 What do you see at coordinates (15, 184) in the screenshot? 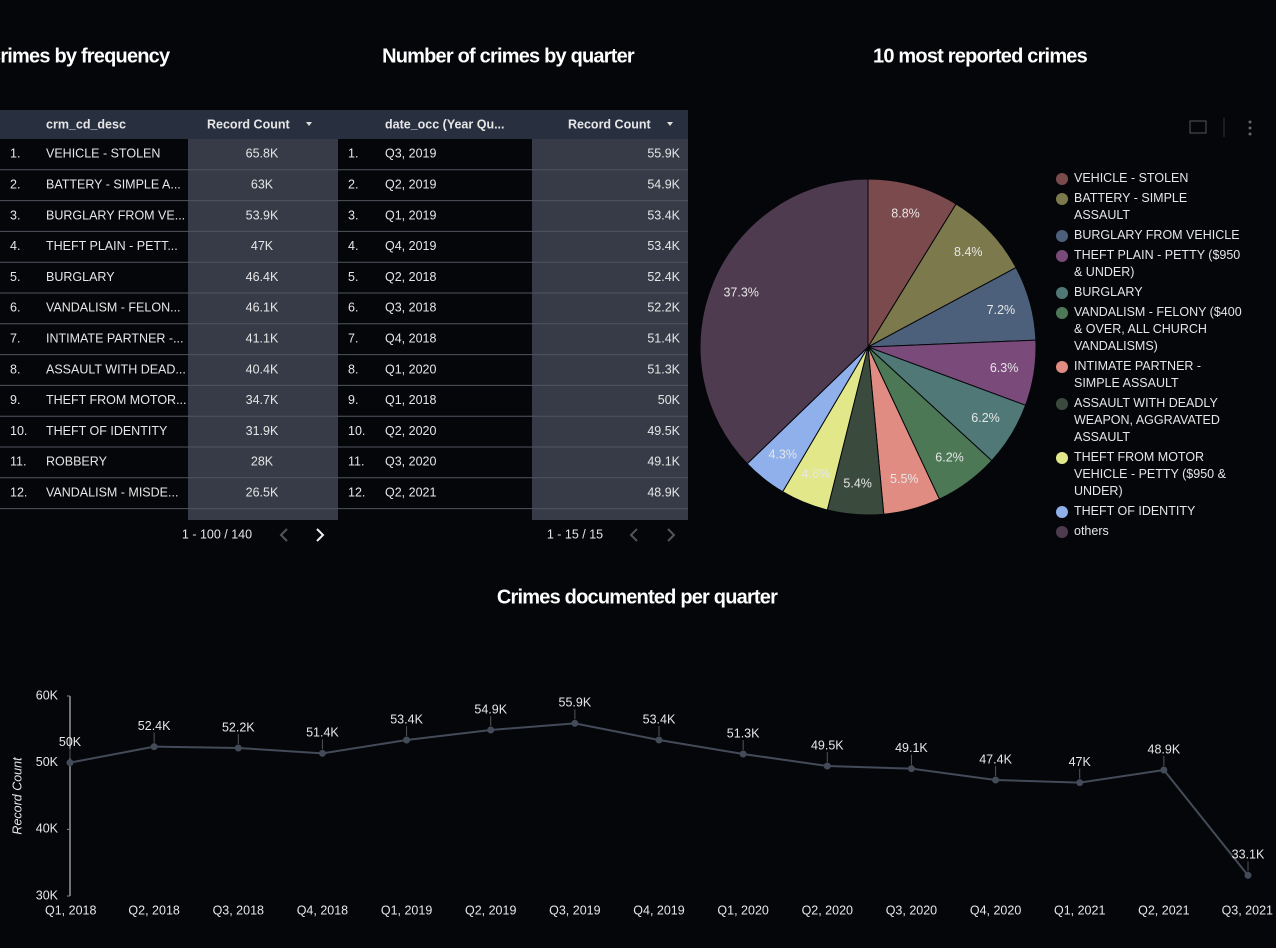
I see `row-number: 2.` at bounding box center [15, 184].